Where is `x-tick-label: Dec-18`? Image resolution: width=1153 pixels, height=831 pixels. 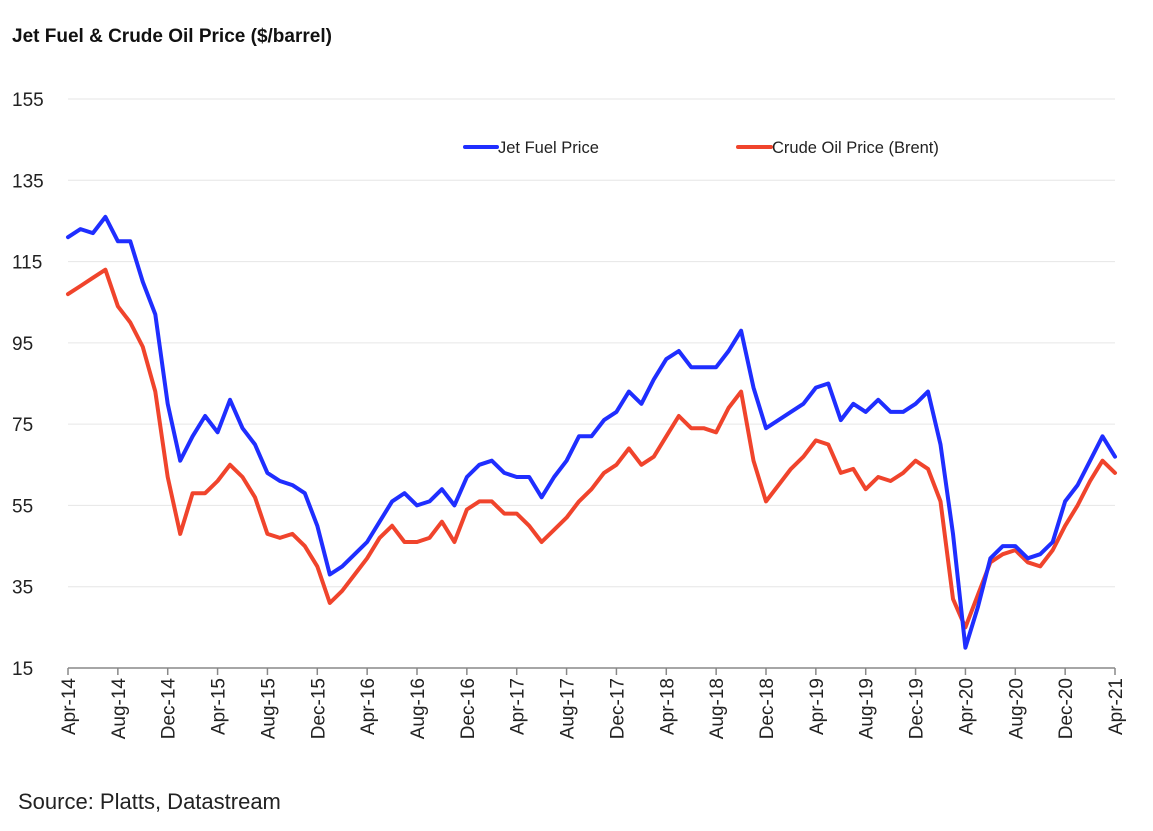 x-tick-label: Dec-18 is located at coordinates (767, 708).